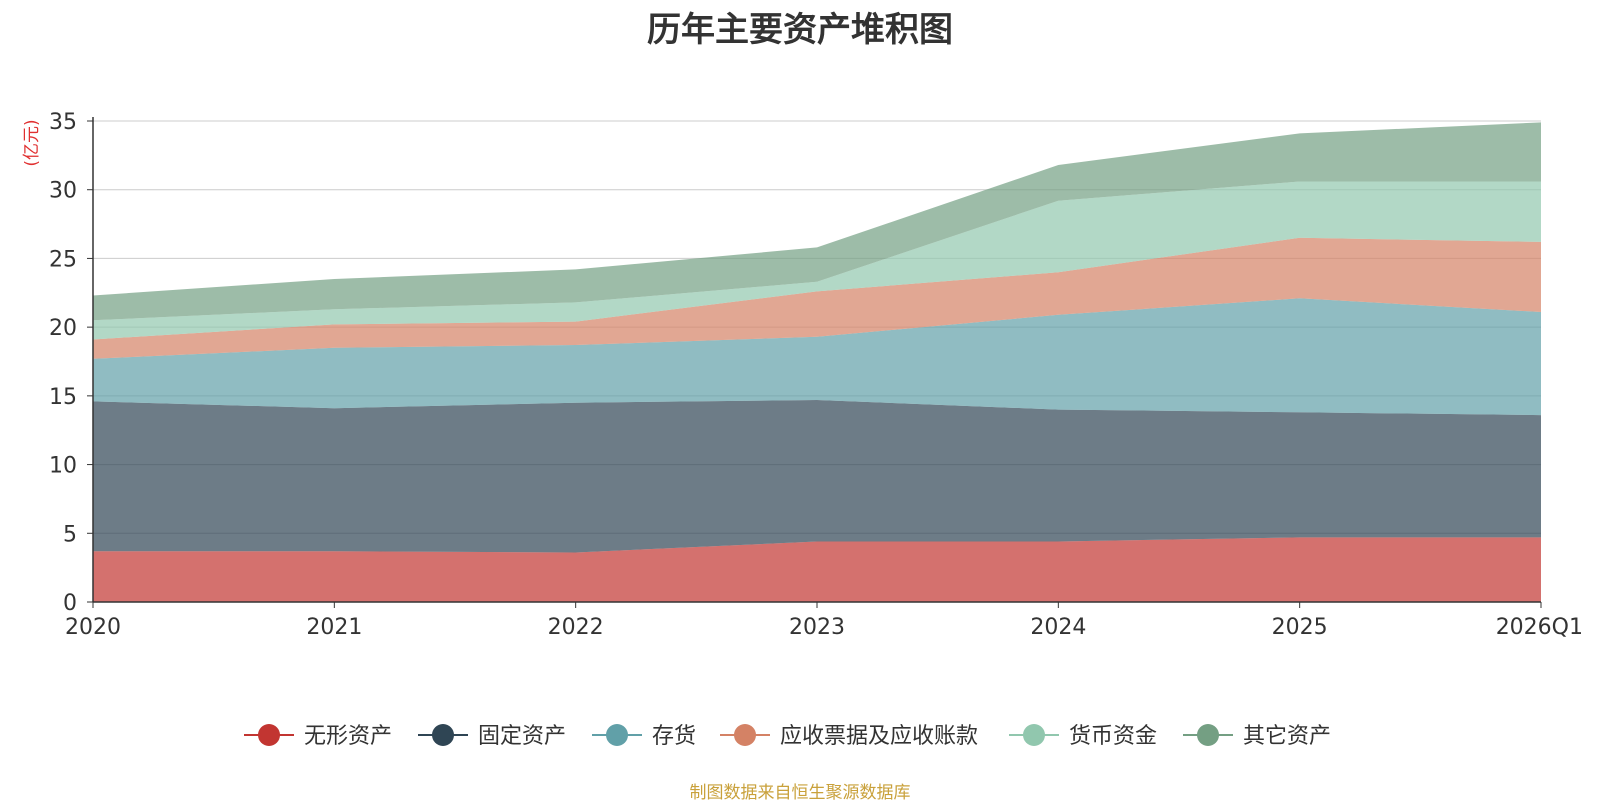 The image size is (1600, 803). What do you see at coordinates (63, 259) in the screenshot?
I see `y-tick-label: 25` at bounding box center [63, 259].